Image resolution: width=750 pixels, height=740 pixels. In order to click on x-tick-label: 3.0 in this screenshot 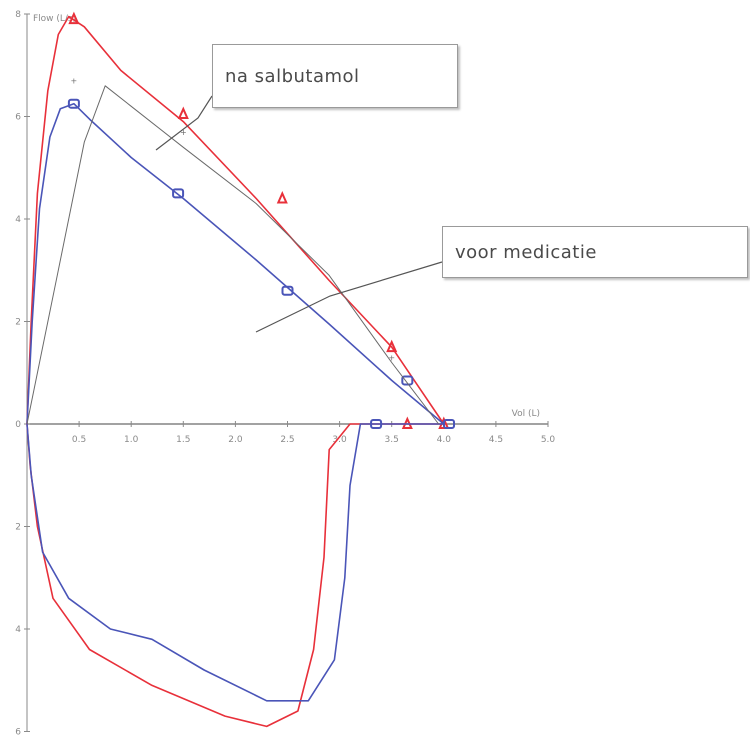, I will do `click(339, 440)`.